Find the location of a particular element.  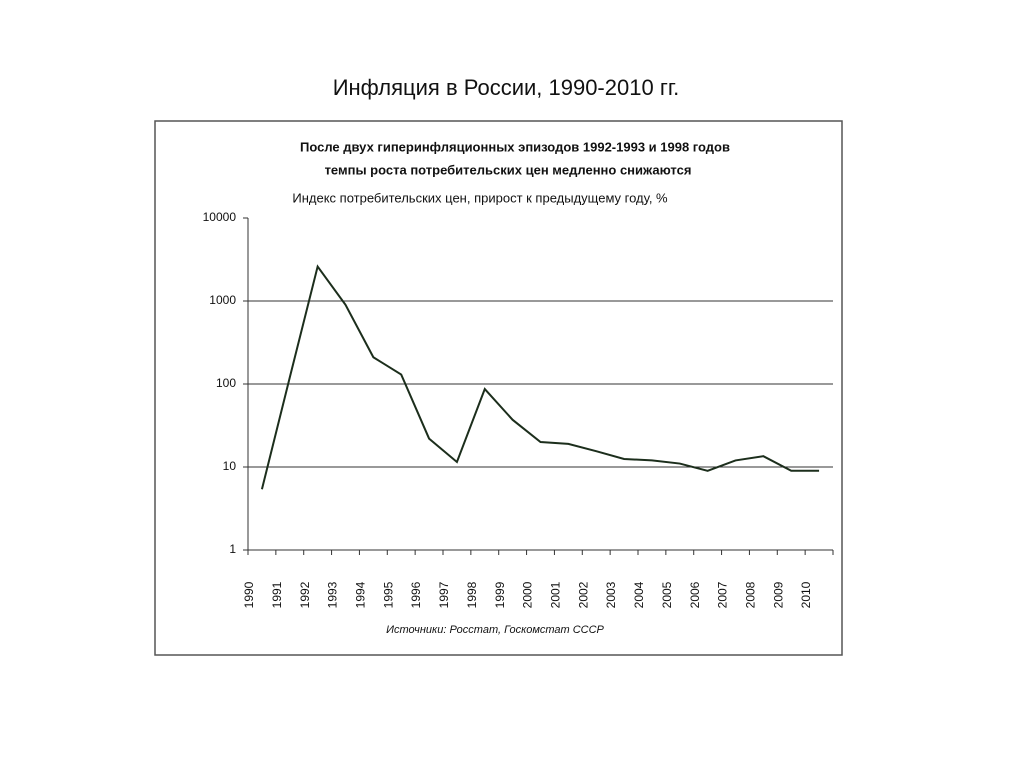

y-tick-label: 10000 is located at coordinates (220, 217).